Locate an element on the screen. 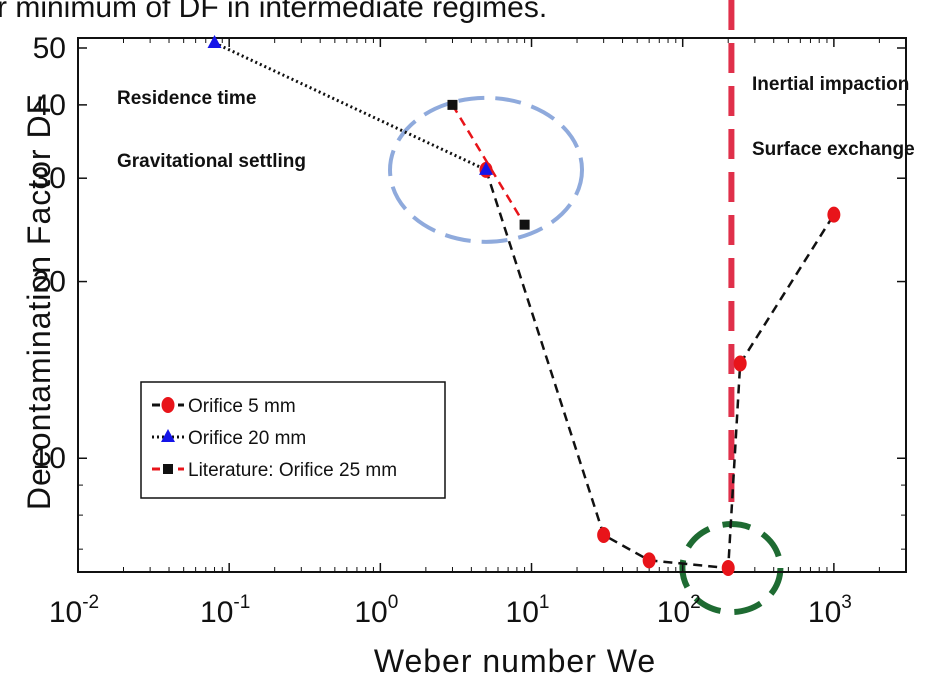  x-tick-label: 10⁻¹ is located at coordinates (225, 610).